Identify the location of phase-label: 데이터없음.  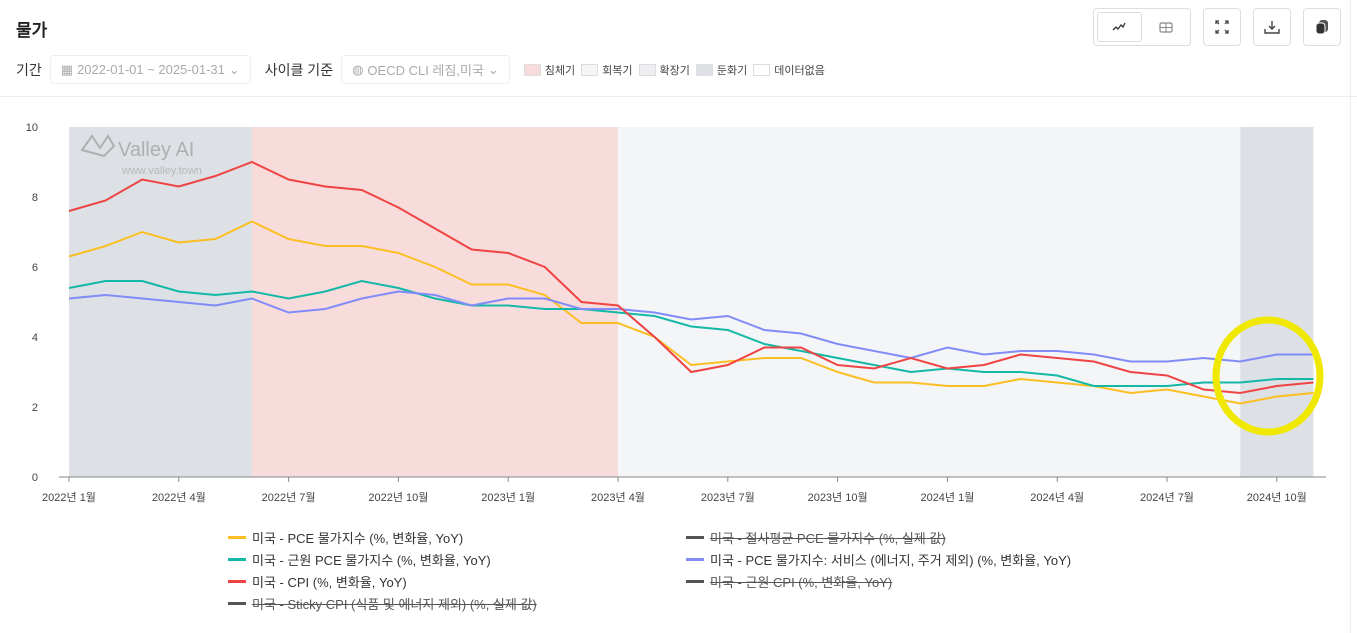
(799, 70).